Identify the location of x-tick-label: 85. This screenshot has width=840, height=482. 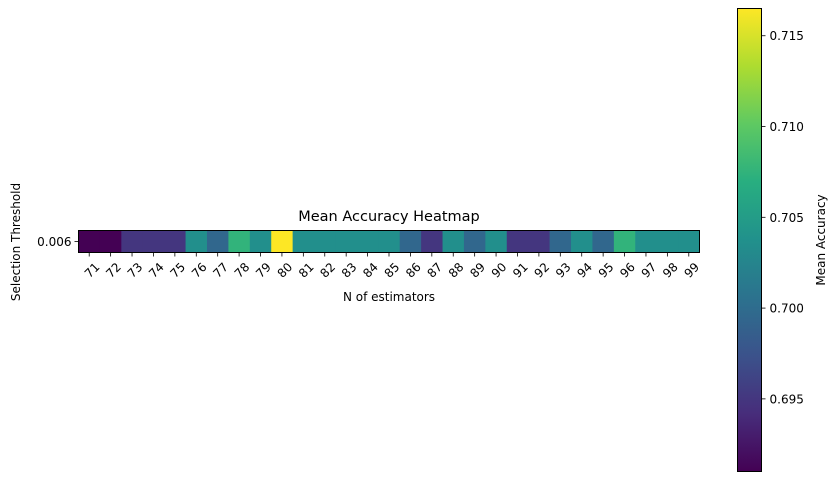
(392, 270).